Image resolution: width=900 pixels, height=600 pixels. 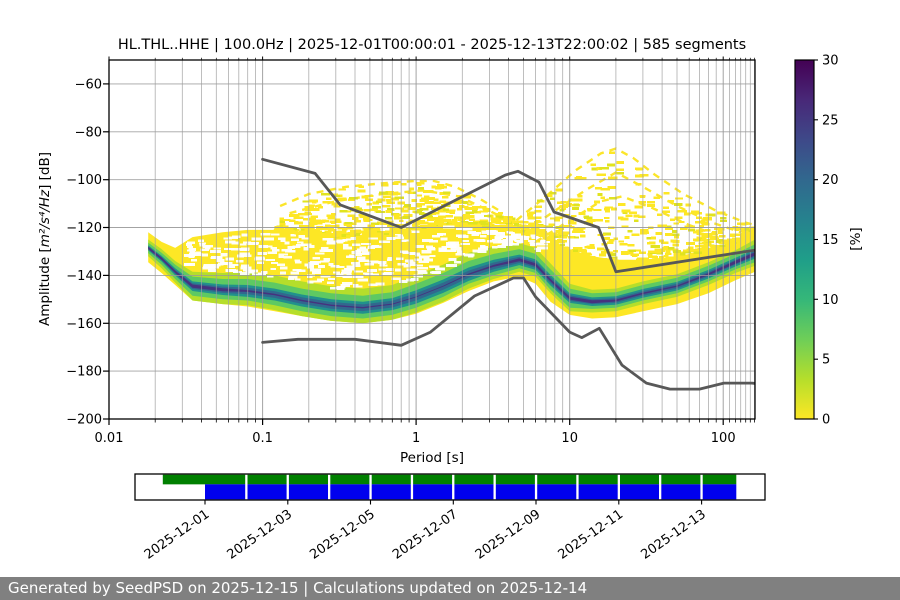 What do you see at coordinates (84, 276) in the screenshot?
I see `y-tick-label: −140` at bounding box center [84, 276].